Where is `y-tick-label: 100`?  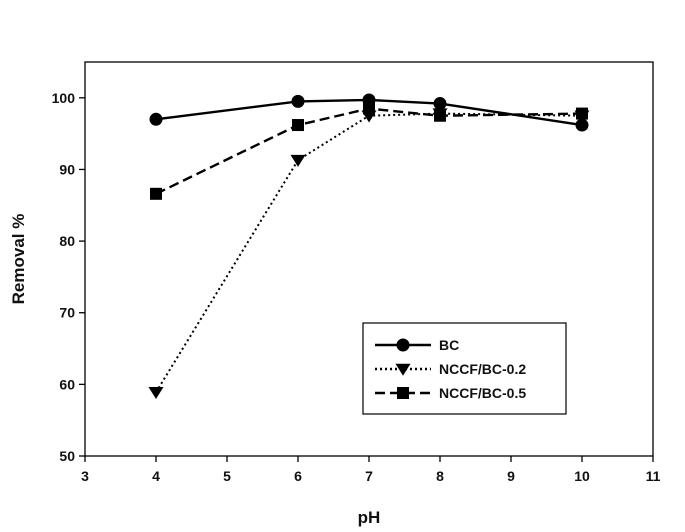 y-tick-label: 100 is located at coordinates (64, 98).